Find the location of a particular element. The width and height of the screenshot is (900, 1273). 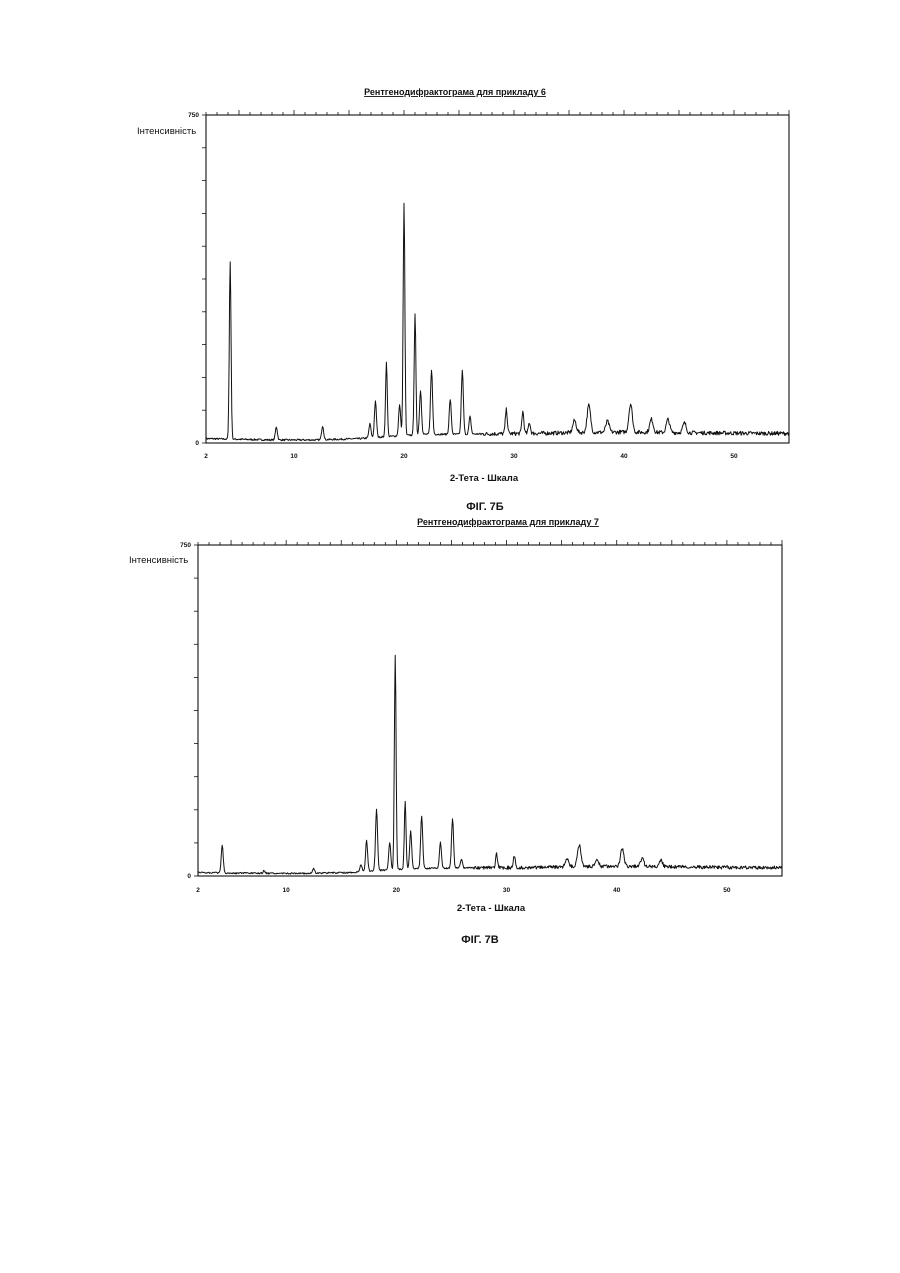

figure-caption: ФІГ. 7Б is located at coordinates (485, 507).